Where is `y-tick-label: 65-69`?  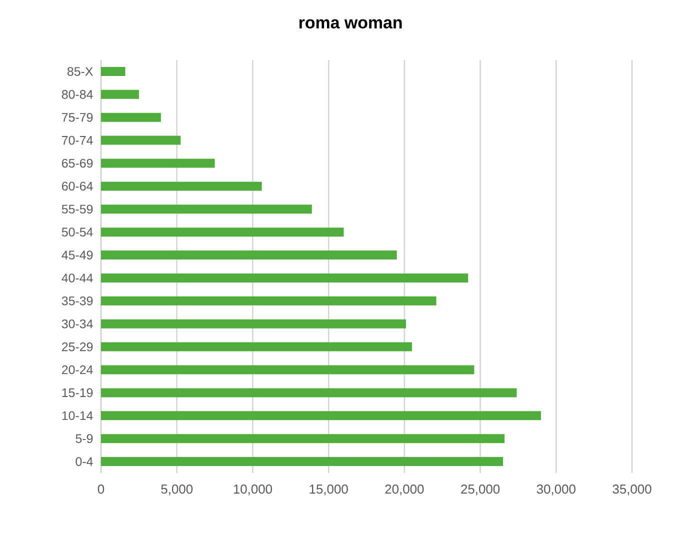
y-tick-label: 65-69 is located at coordinates (77, 163).